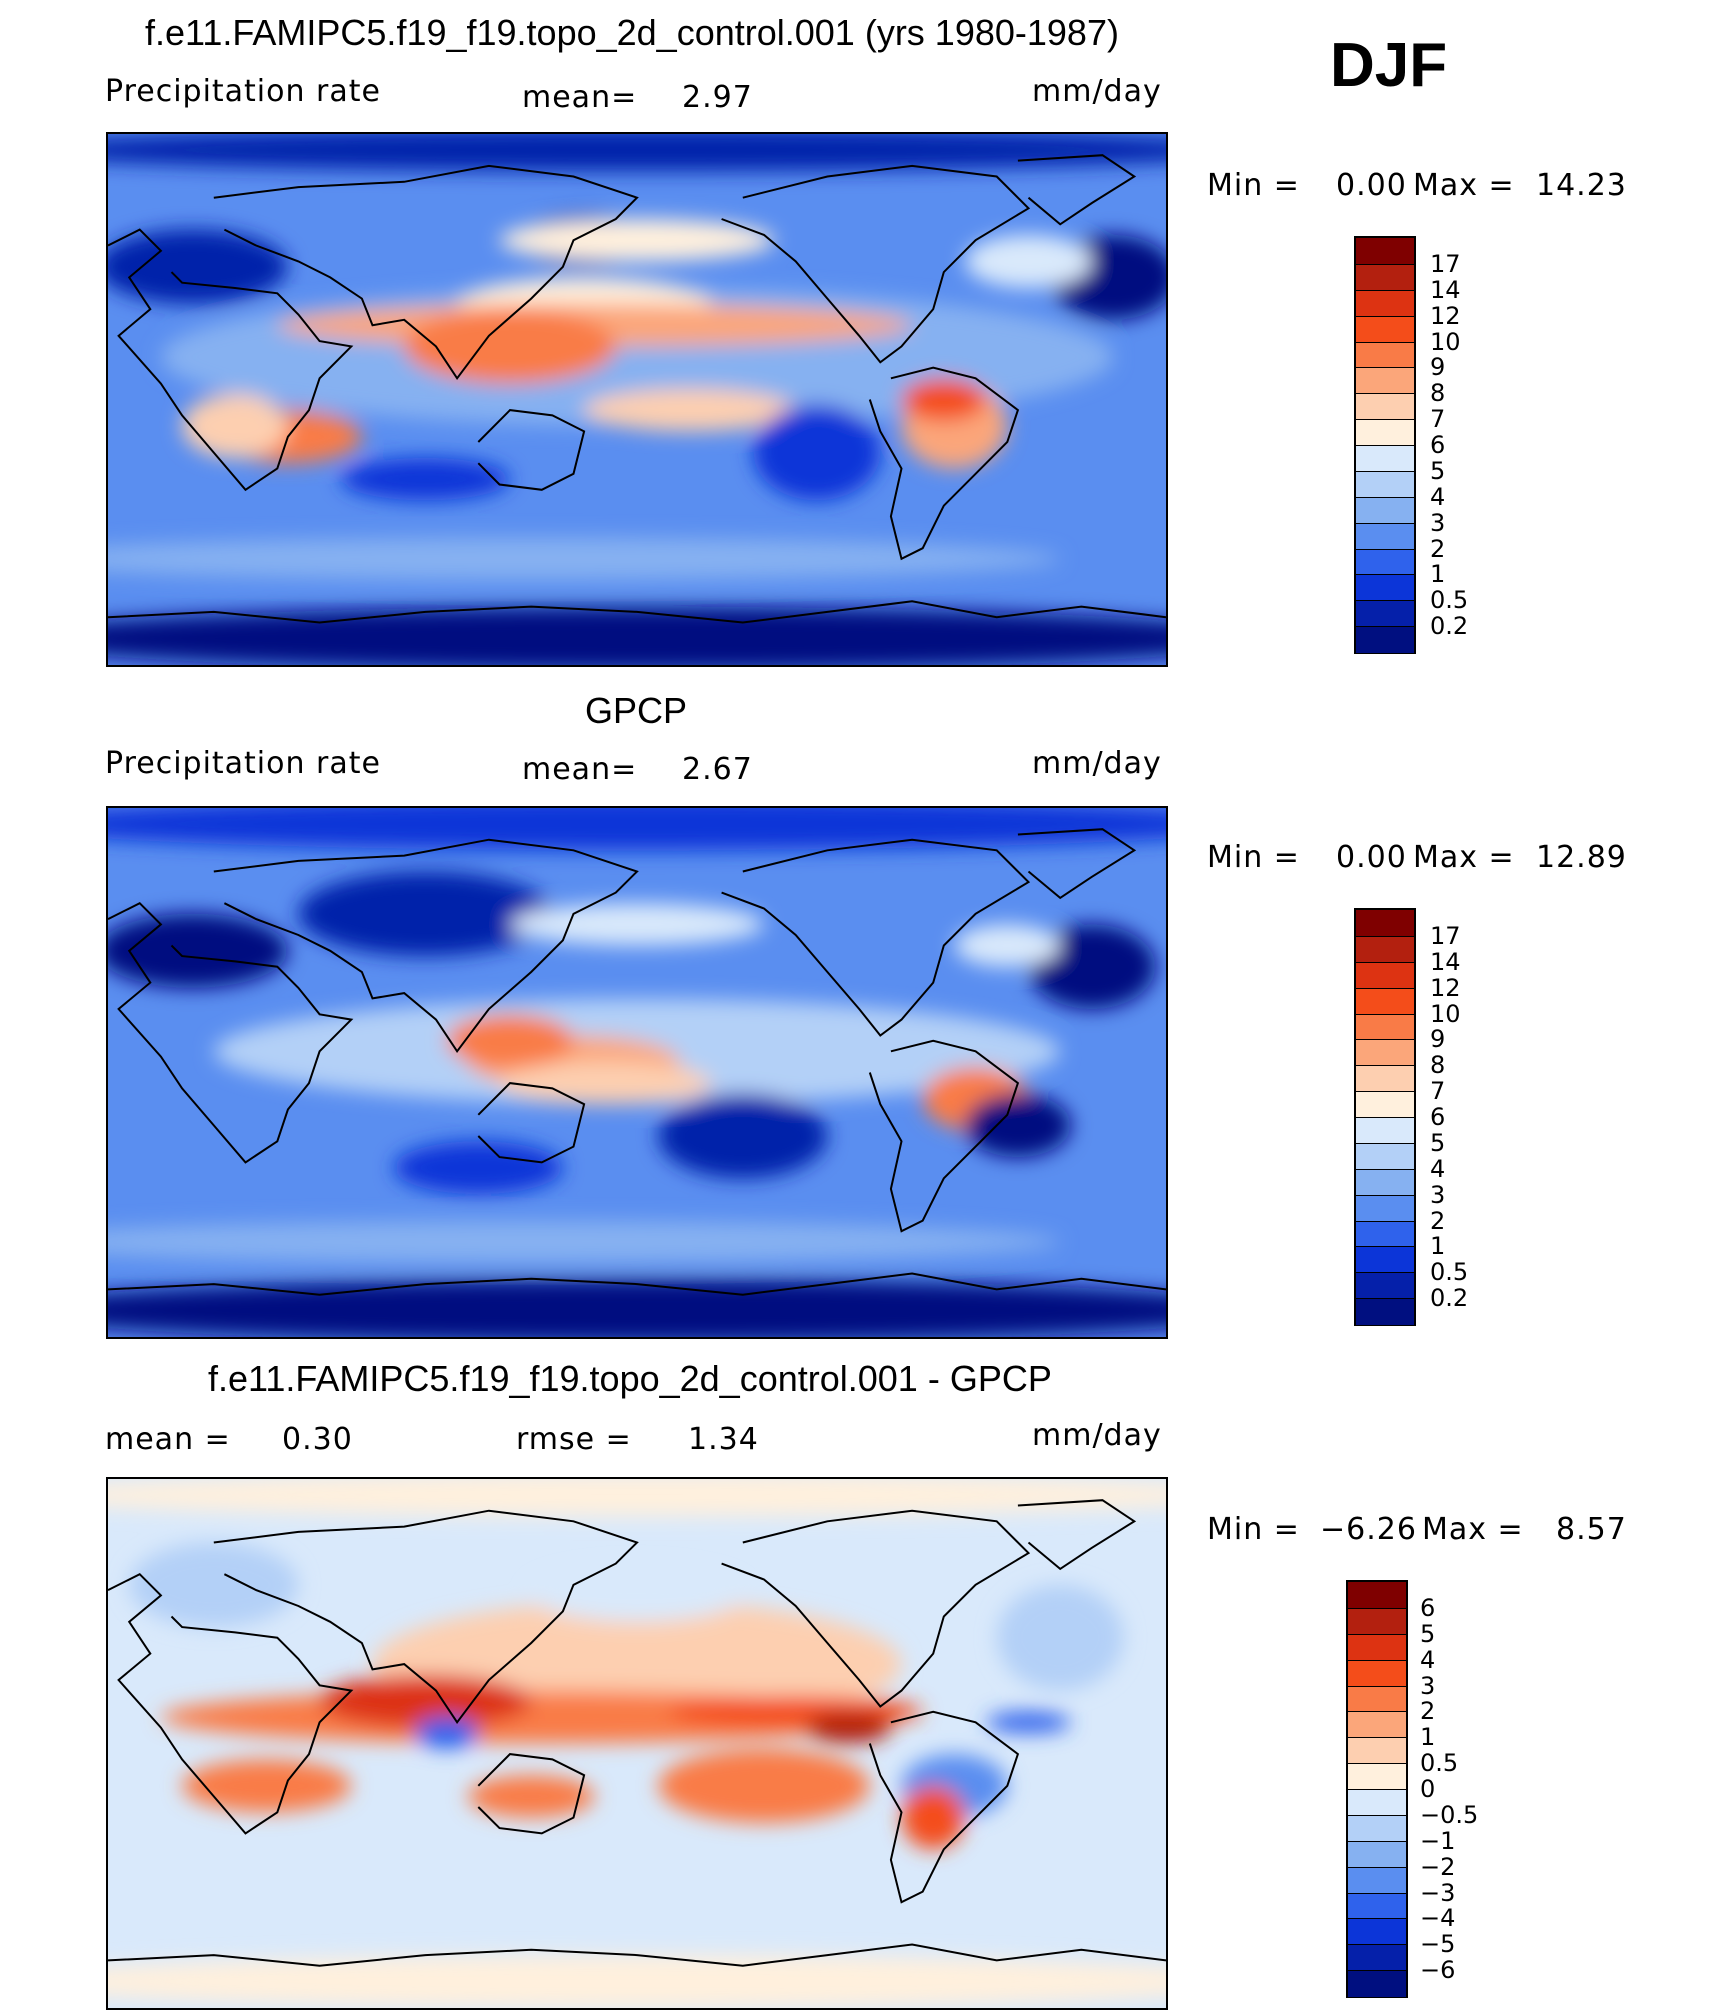 The height and width of the screenshot is (2010, 1710). What do you see at coordinates (1253, 857) in the screenshot?
I see `panel-2-min-label: Min =` at bounding box center [1253, 857].